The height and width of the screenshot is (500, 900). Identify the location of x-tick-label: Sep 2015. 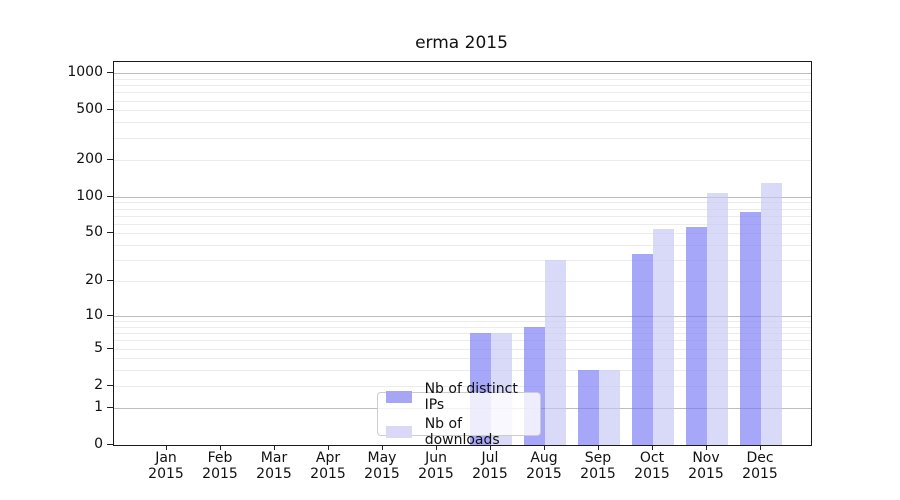
(598, 466).